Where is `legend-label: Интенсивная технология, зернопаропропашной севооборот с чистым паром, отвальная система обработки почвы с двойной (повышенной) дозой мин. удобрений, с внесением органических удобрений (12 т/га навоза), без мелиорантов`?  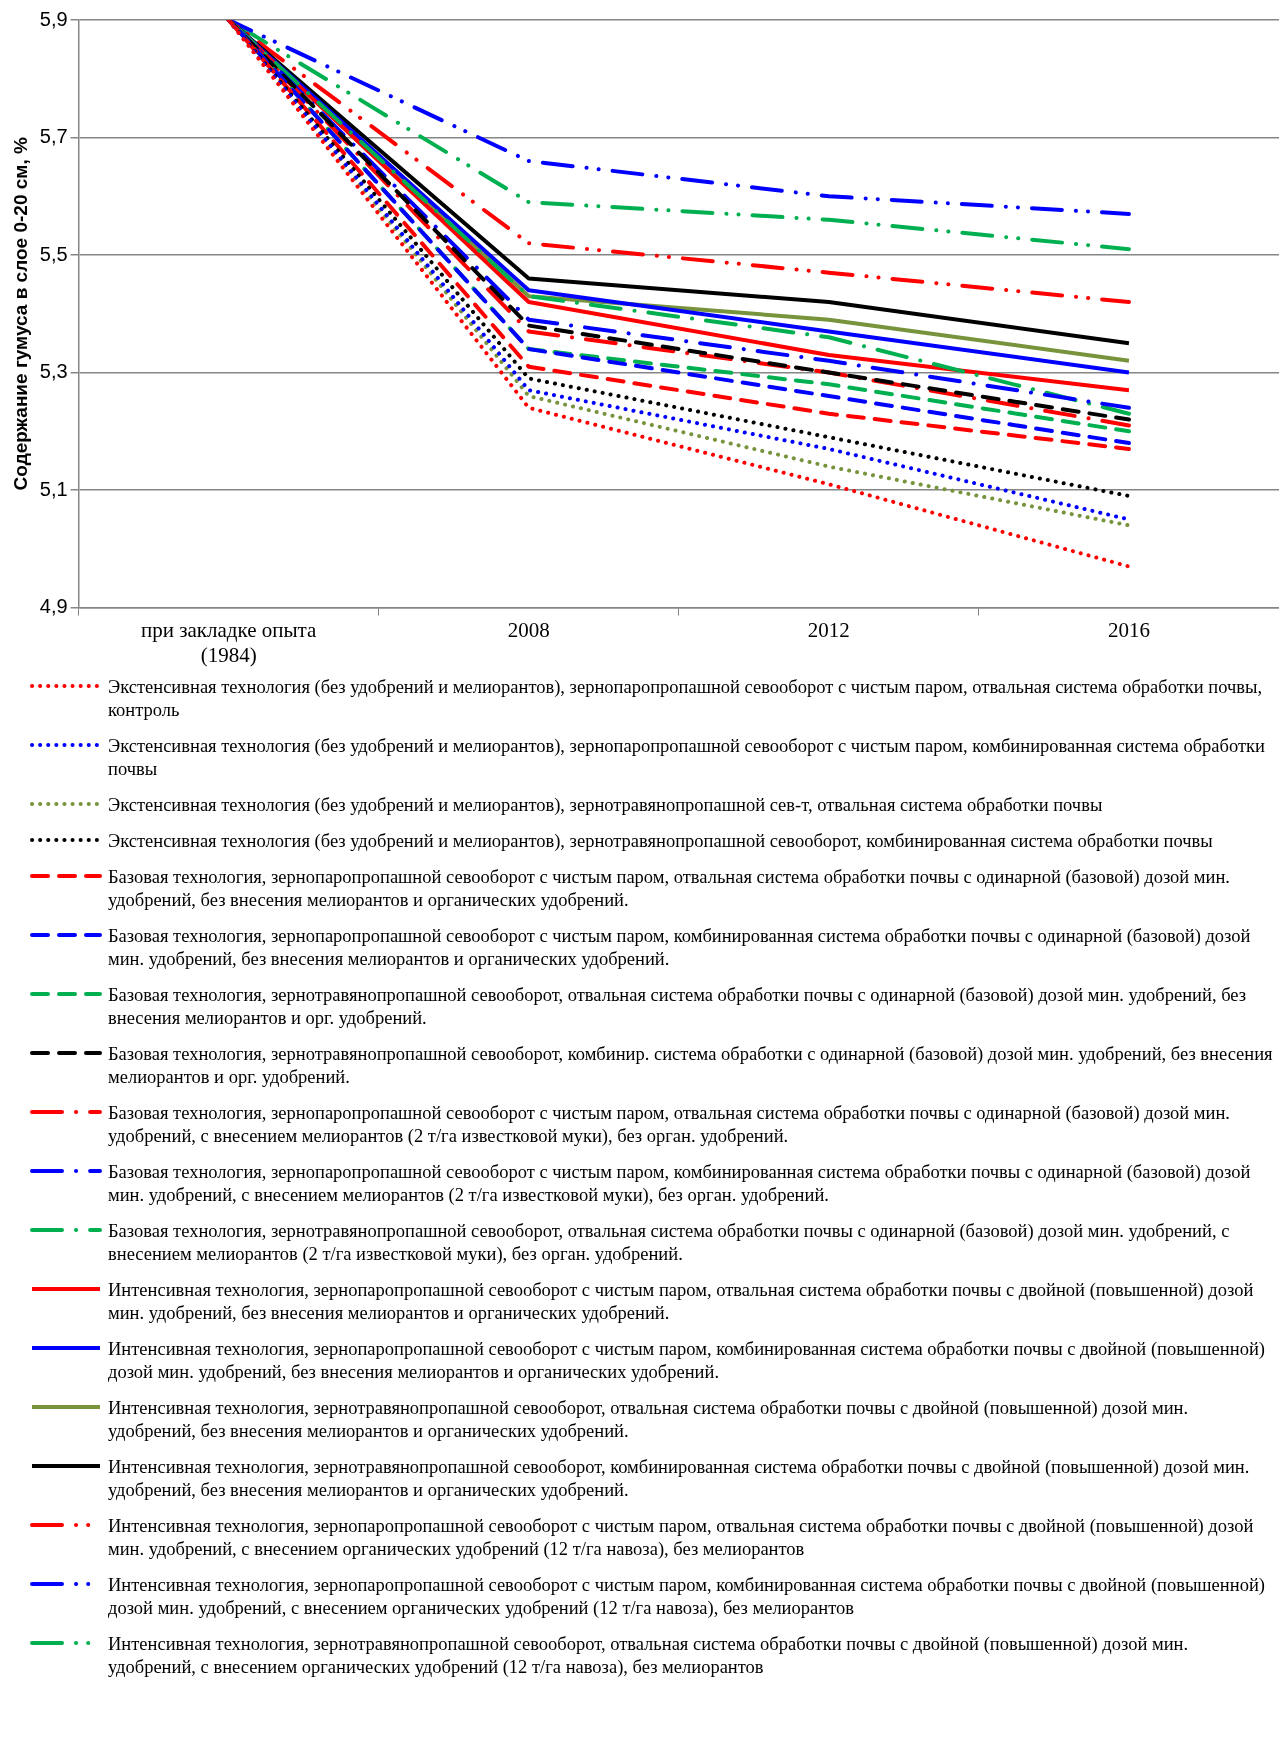 legend-label: Интенсивная технология, зернопаропропашной севооборот с чистым паром, отвальная система обработки почвы с двойной (повышенной) дозой мин. удобрений, с внесением органических удобрений (12 т/га навоза), без мелиорантов is located at coordinates (681, 1538).